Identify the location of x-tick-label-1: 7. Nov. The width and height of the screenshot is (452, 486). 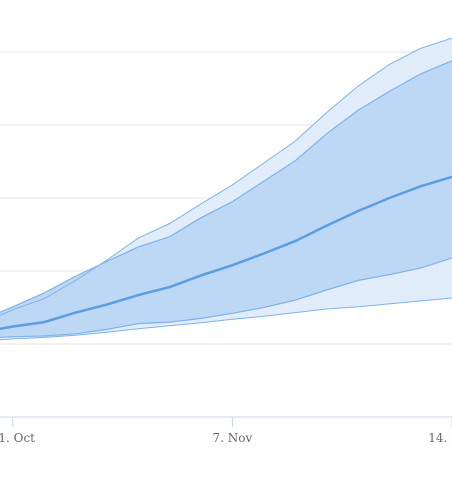
(233, 438).